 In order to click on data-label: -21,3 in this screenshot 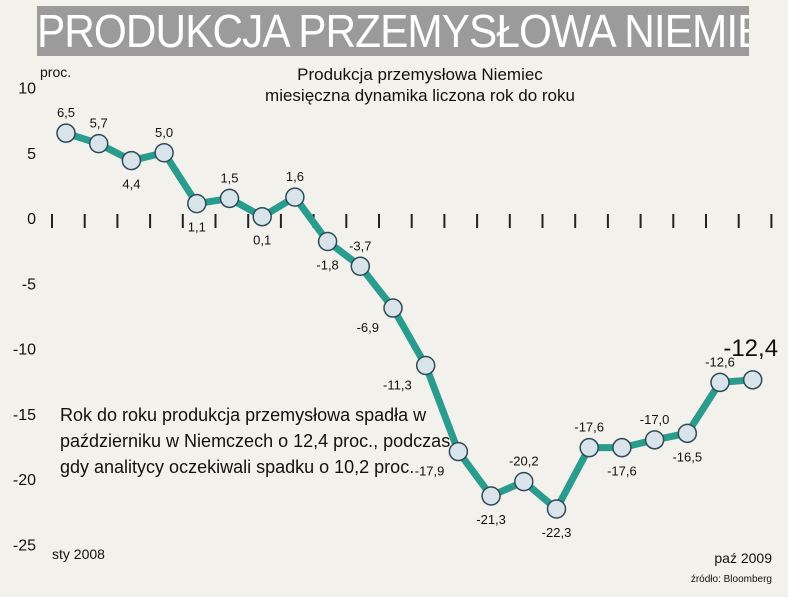, I will do `click(491, 519)`.